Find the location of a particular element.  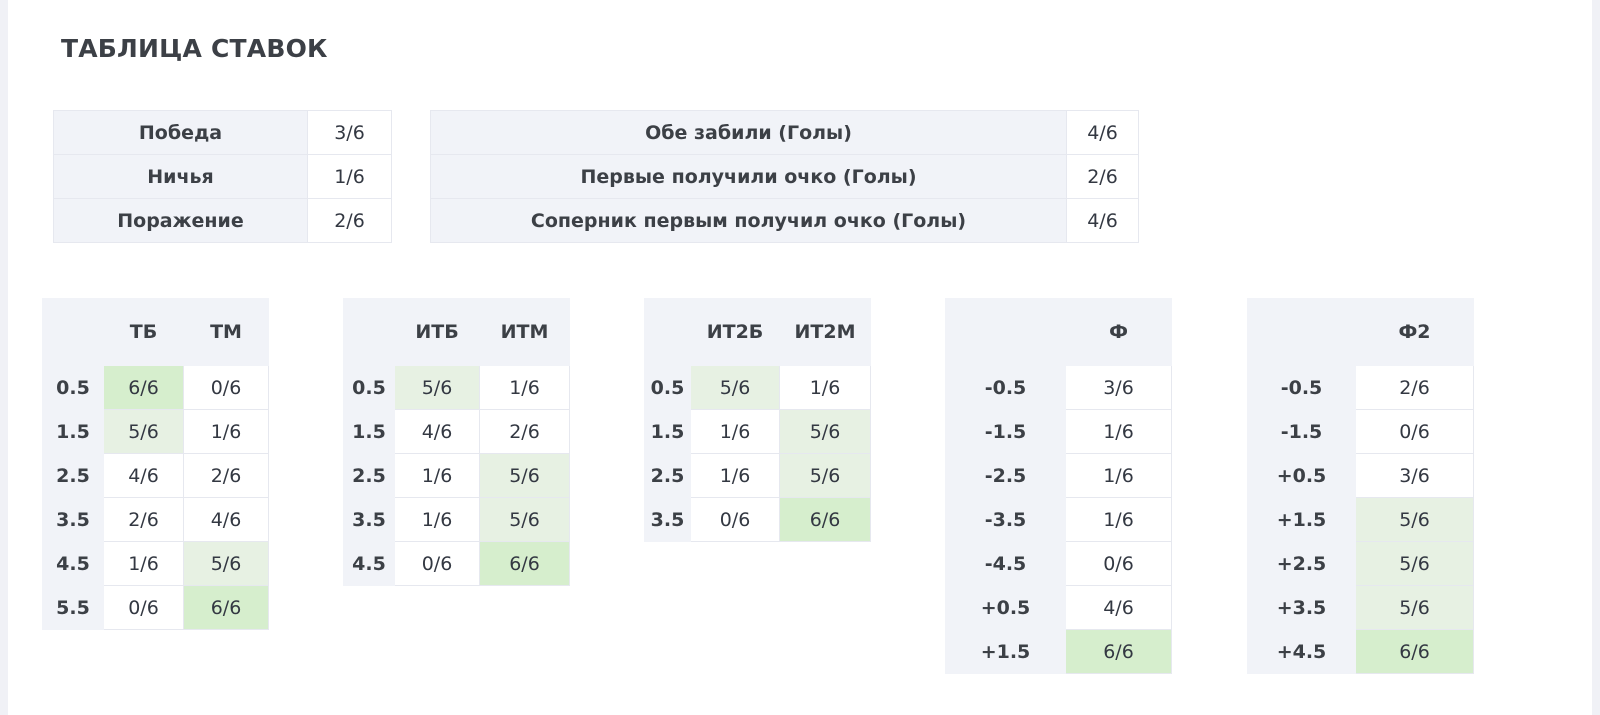

table-row: 1.5 1/6 5/6 is located at coordinates (757, 431).